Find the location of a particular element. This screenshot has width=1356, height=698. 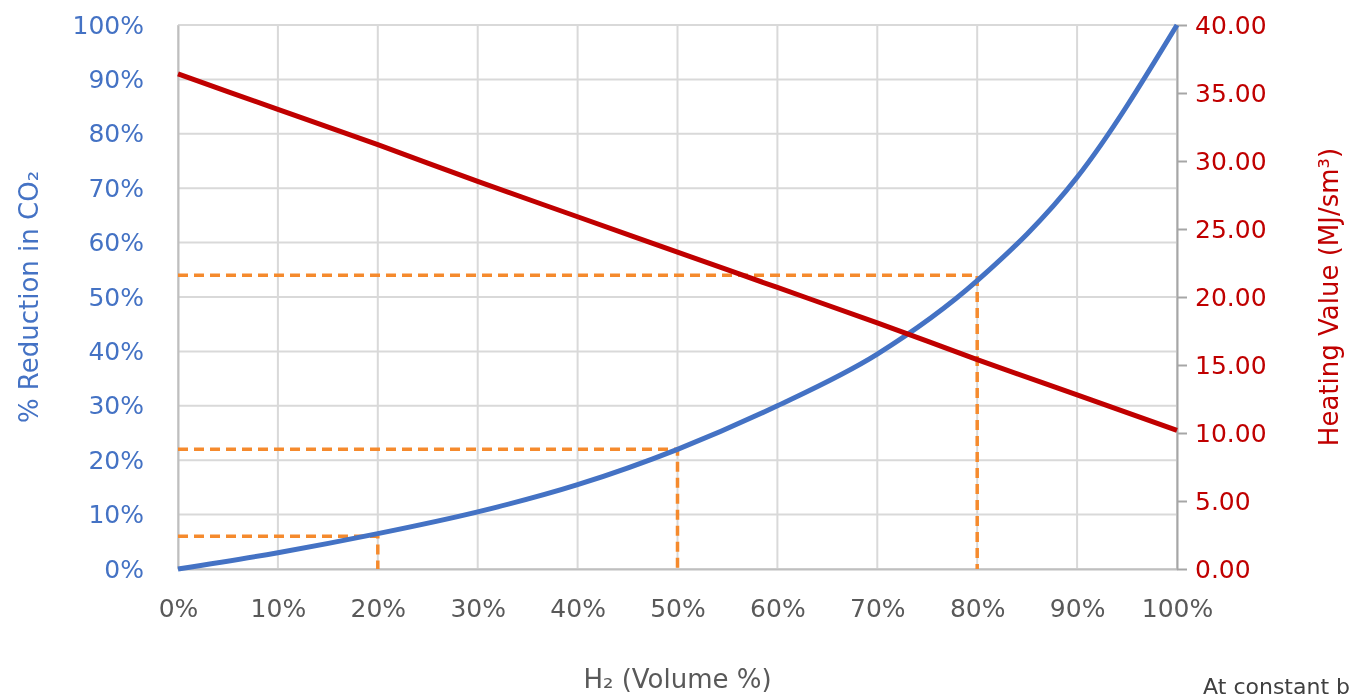

x-tick-label: 80% is located at coordinates (977, 608).